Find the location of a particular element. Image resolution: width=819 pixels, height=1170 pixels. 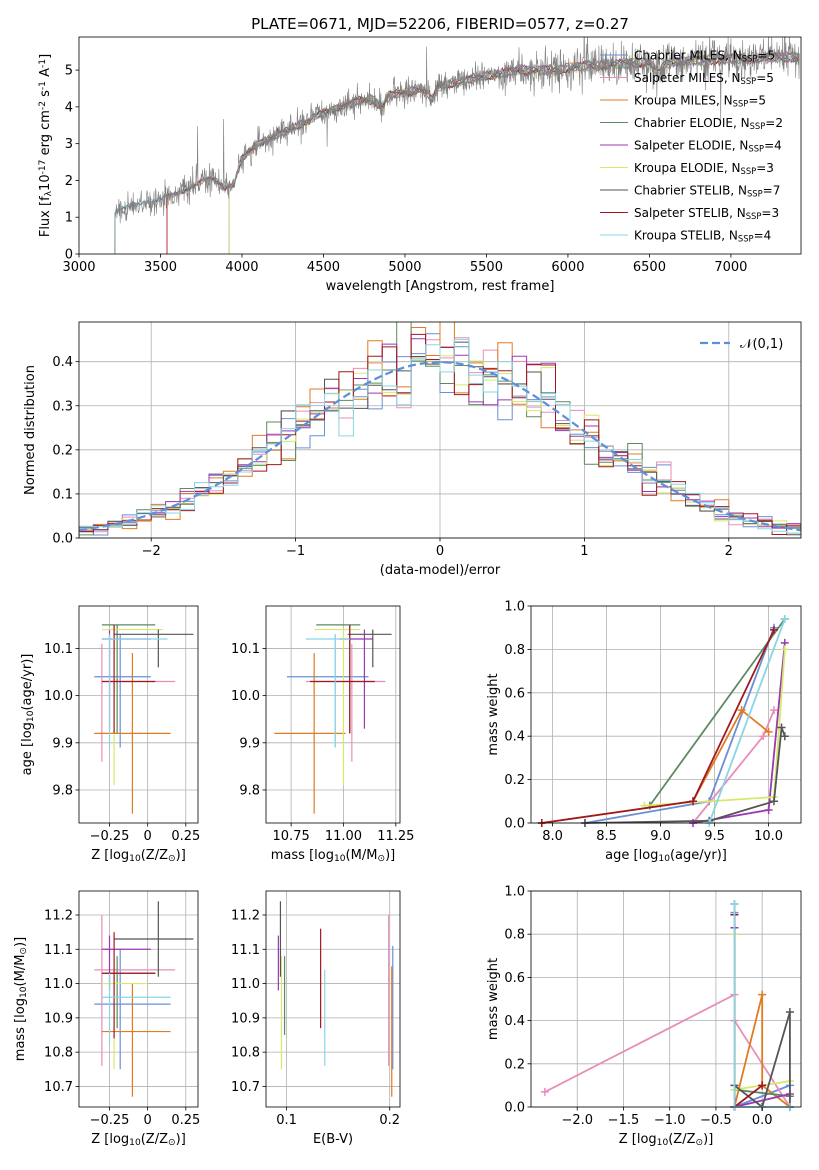

y-tick-label: 10.9 is located at coordinates (58, 1018).